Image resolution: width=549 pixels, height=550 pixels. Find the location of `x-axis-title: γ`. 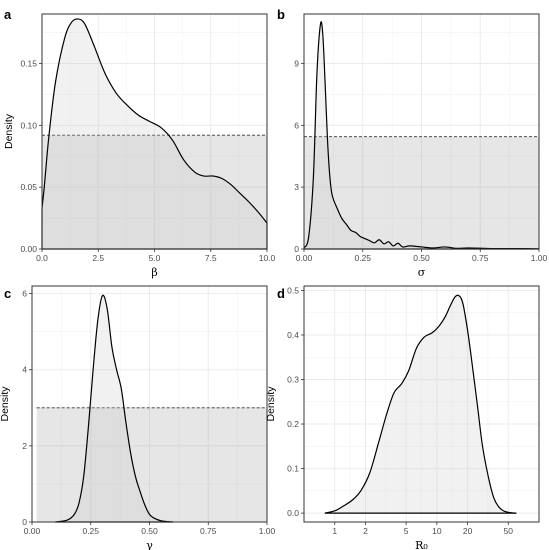

x-axis-title: γ is located at coordinates (149, 544).